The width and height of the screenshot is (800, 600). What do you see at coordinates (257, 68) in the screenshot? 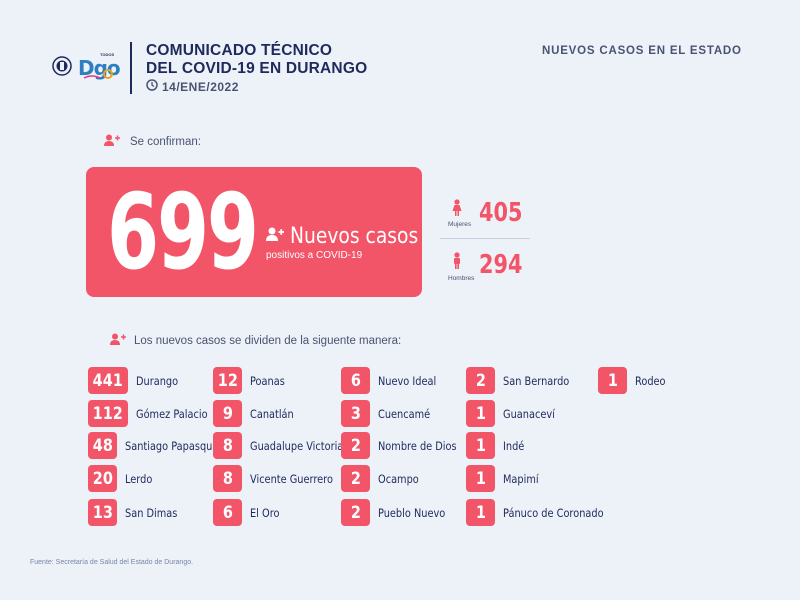
I see `report-title-line2: DEL COVID-19 EN DURANGO` at bounding box center [257, 68].